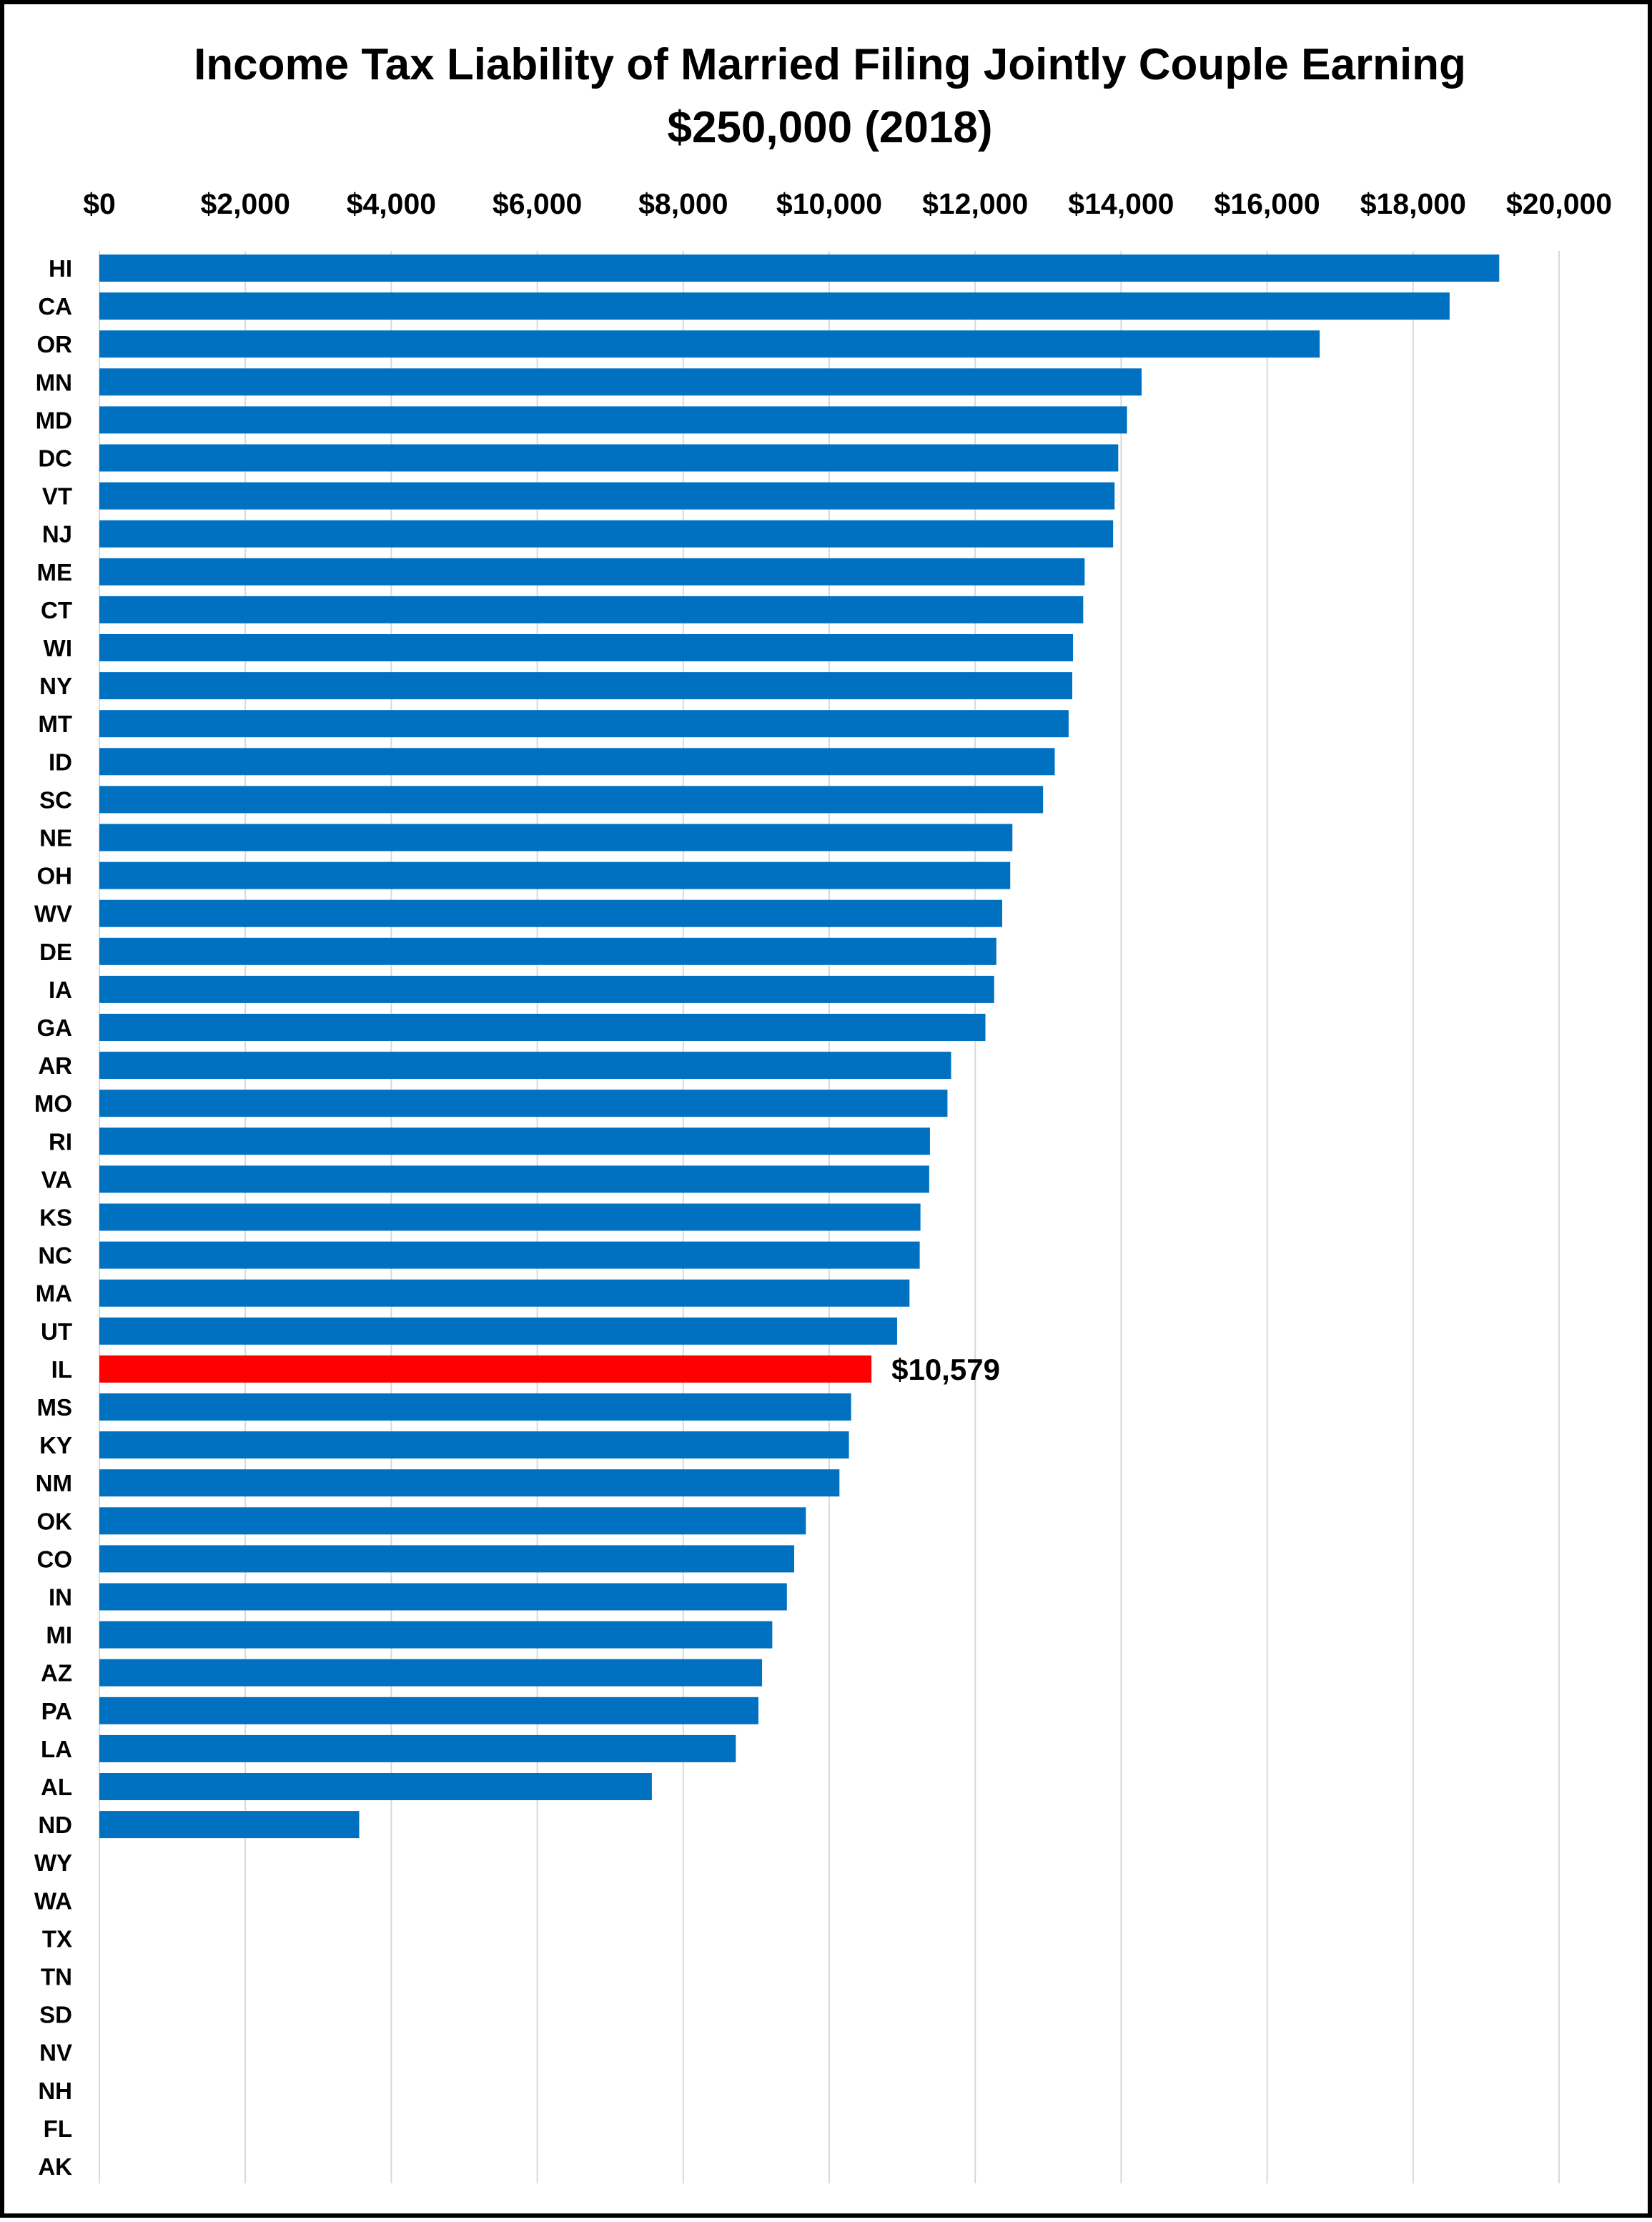 The image size is (1652, 2222). I want to click on bar-ky, so click(474, 1445).